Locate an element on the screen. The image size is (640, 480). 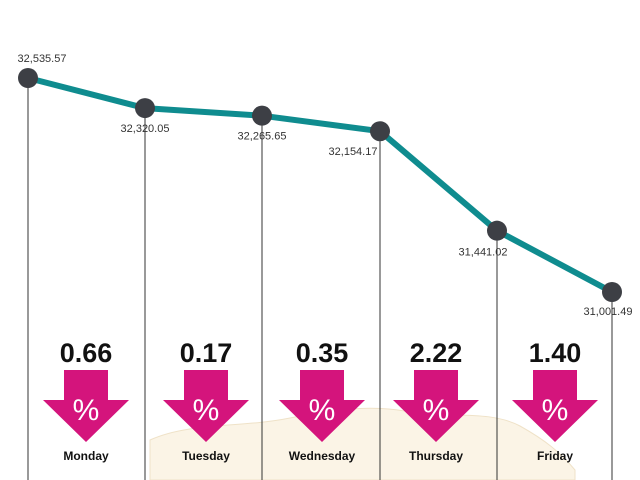
value-label: 32,265.65 is located at coordinates (262, 137).